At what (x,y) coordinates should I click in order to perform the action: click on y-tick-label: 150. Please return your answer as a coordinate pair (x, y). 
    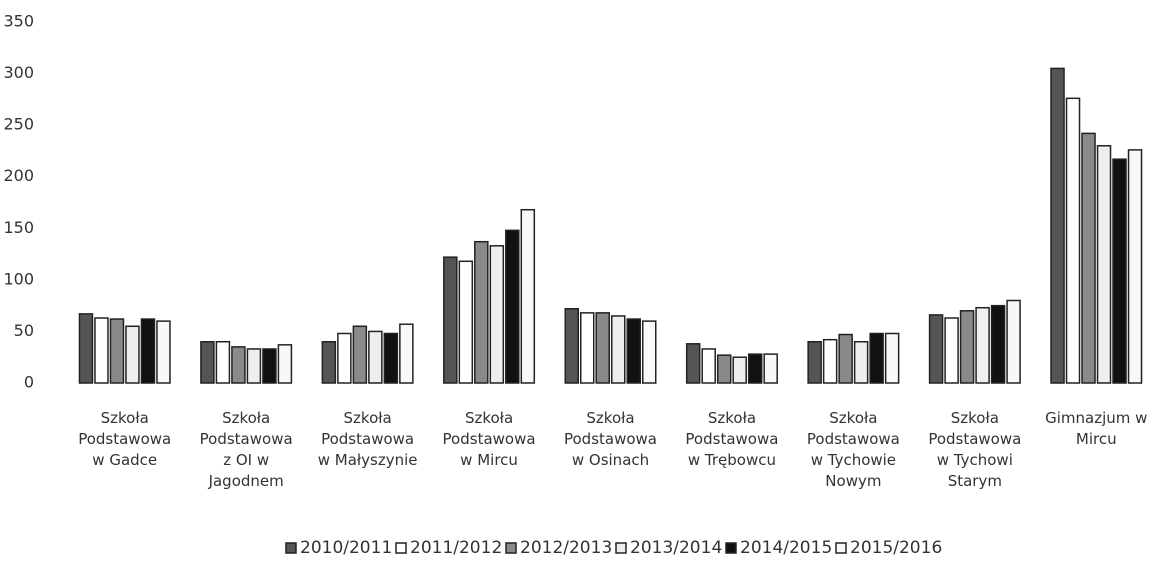
    Looking at the image, I should click on (18, 227).